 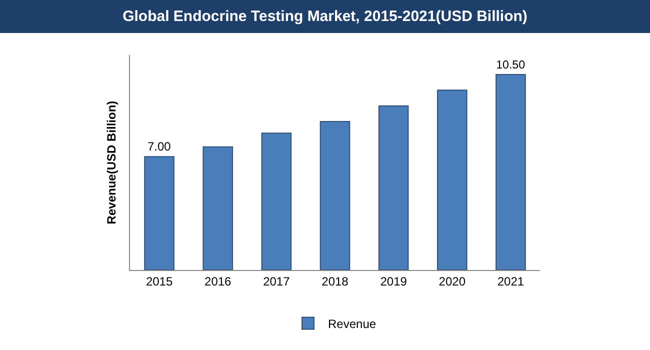 What do you see at coordinates (452, 281) in the screenshot?
I see `x-tick-label: 2020` at bounding box center [452, 281].